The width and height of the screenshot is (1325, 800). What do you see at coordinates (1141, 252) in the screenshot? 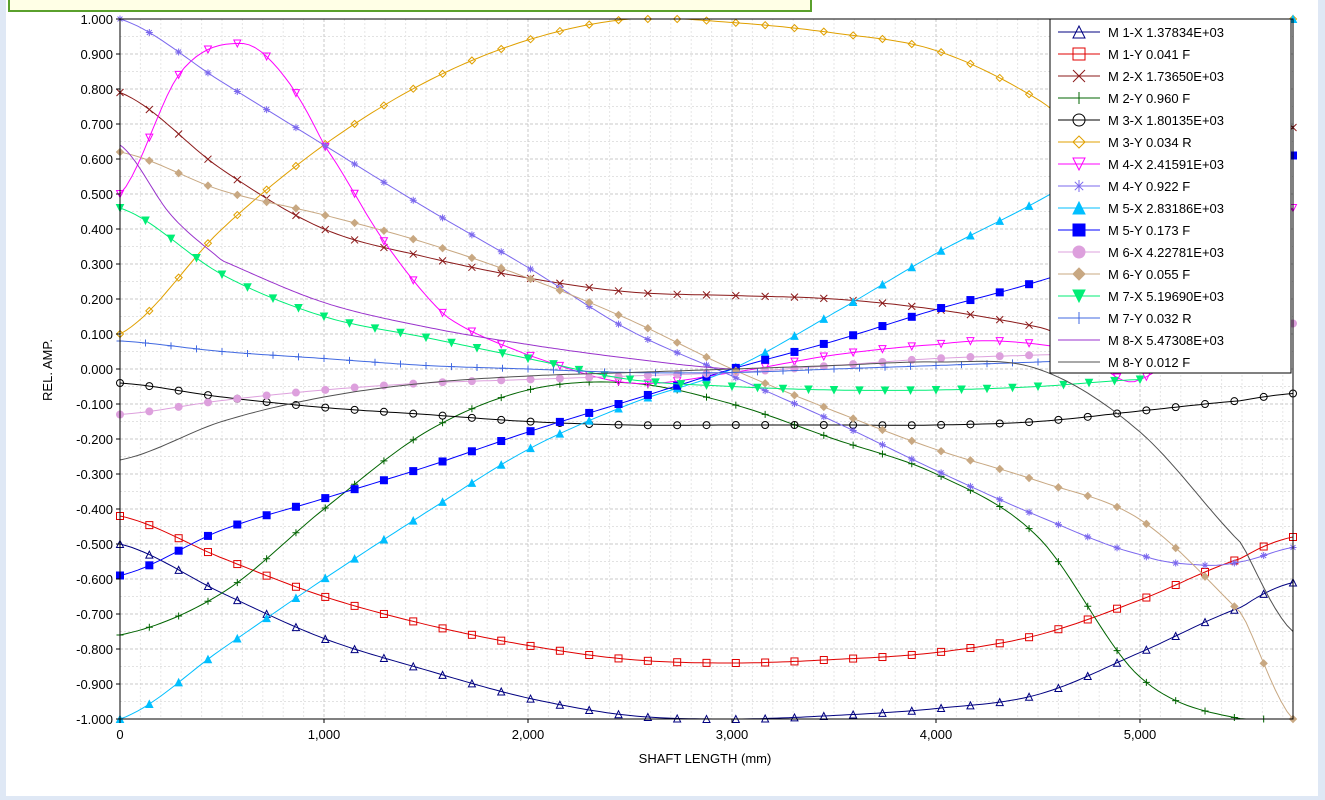
I see `legend-entry-11: M 6-X 4.22781E+03` at bounding box center [1141, 252].